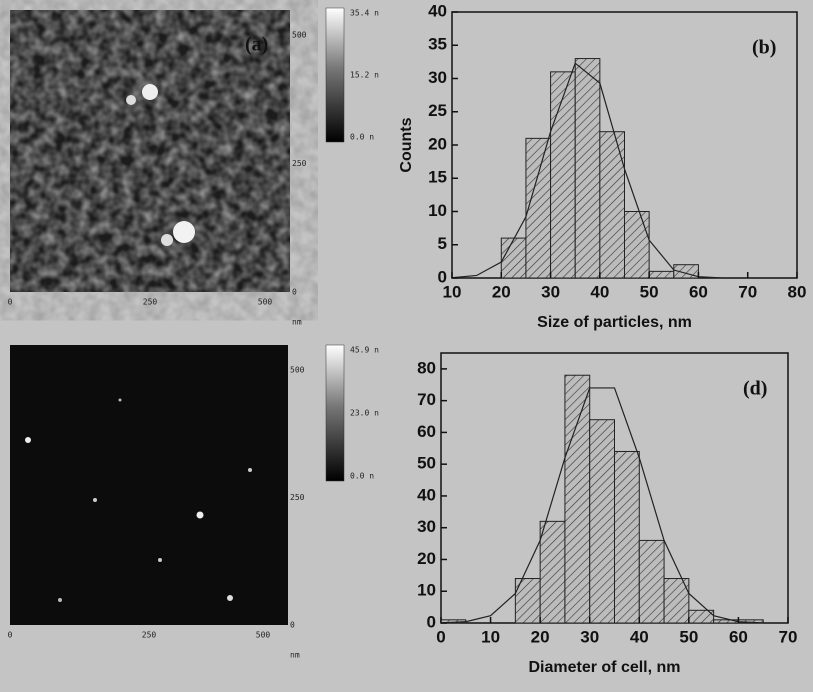 The width and height of the screenshot is (813, 692). I want to click on x-axis-label: Diameter of cell, nm, so click(604, 667).